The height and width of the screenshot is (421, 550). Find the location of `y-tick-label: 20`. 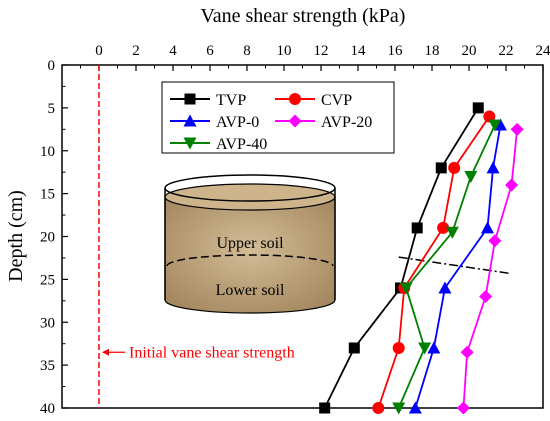

y-tick-label: 20 is located at coordinates (47, 238).